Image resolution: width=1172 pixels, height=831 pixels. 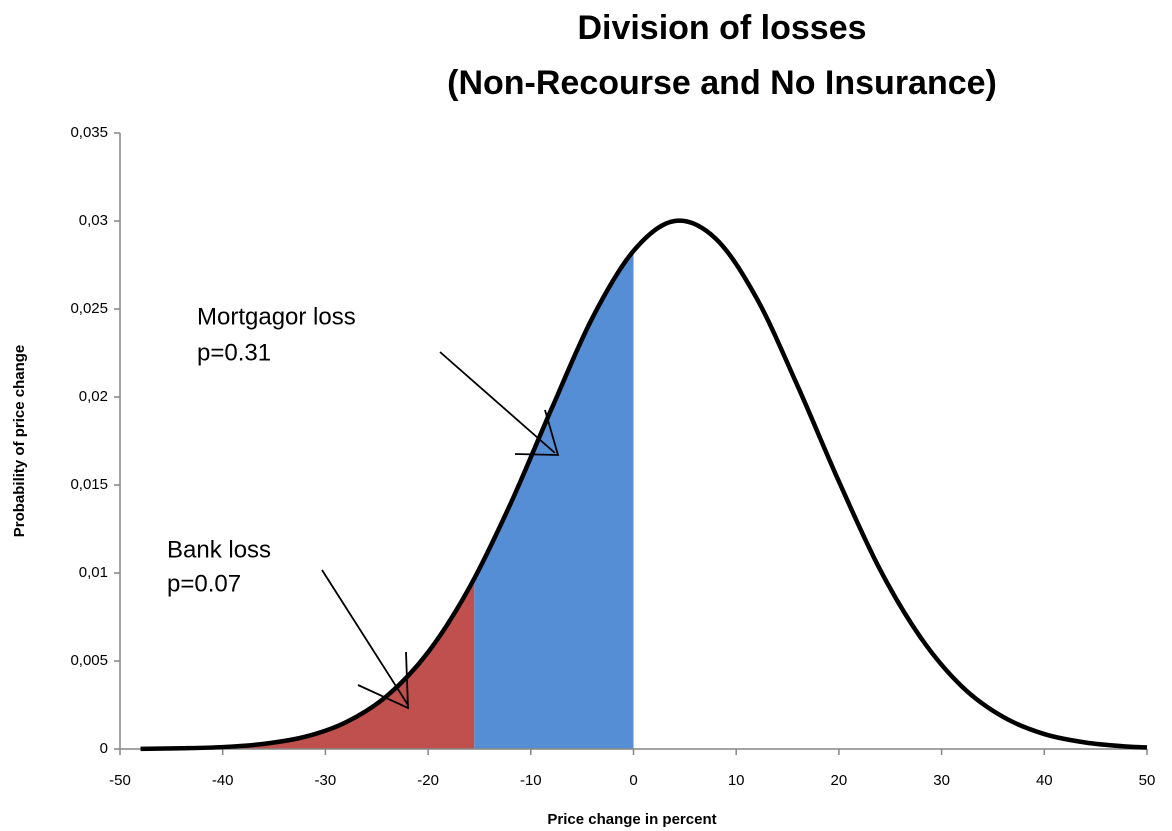 What do you see at coordinates (1044, 780) in the screenshot?
I see `x-tick-label: 40` at bounding box center [1044, 780].